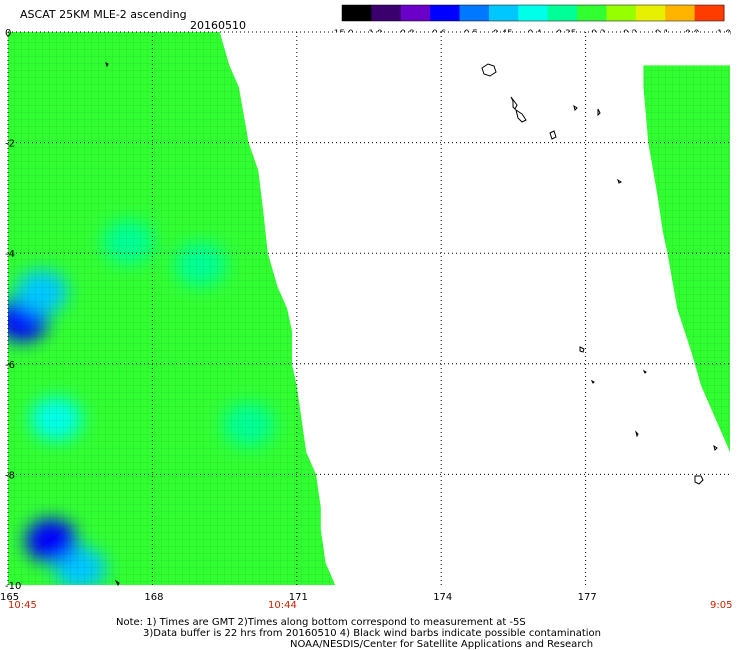 Image resolution: width=740 pixels, height=650 pixels. I want to click on x-tick-label: 171, so click(298, 597).